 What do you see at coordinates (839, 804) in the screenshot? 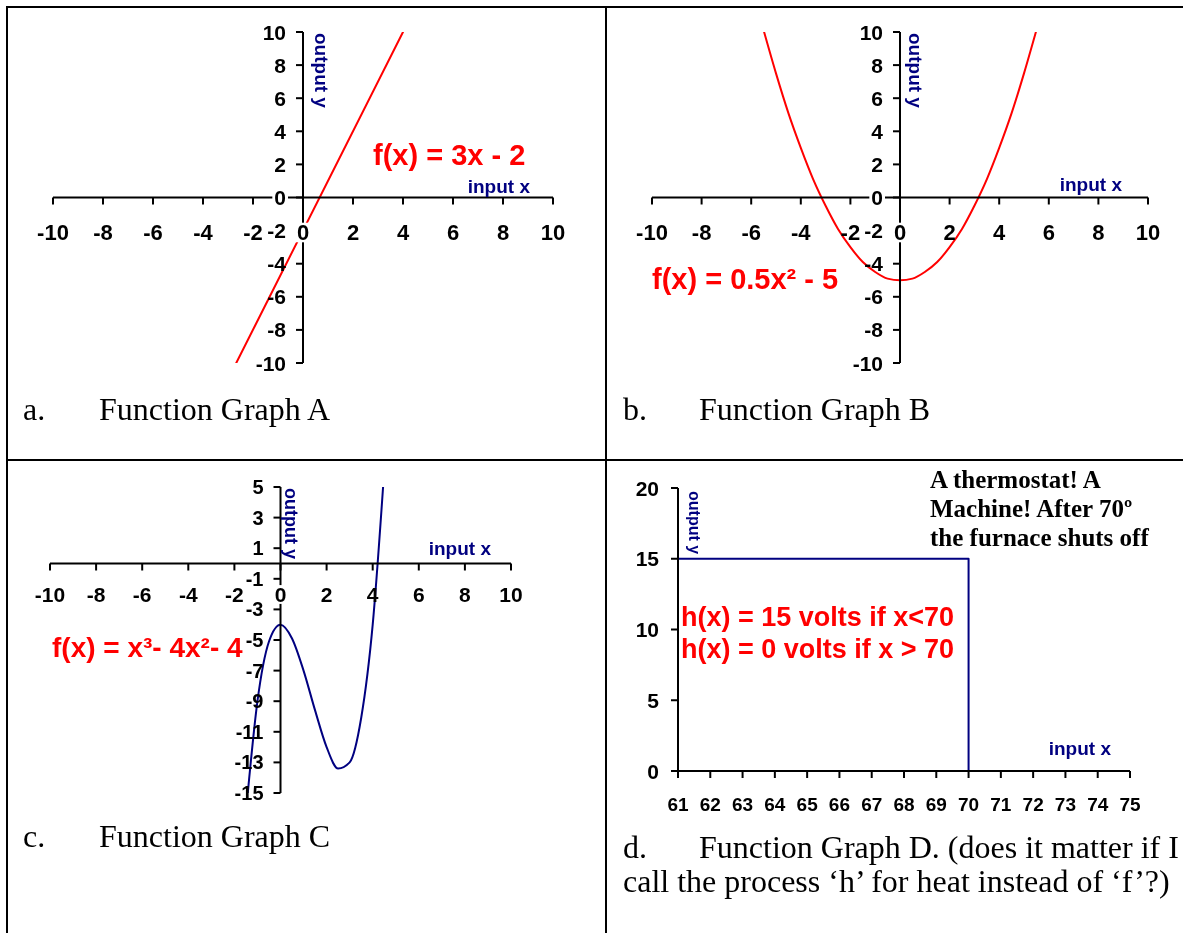
I see `x-tick-label: 66` at bounding box center [839, 804].